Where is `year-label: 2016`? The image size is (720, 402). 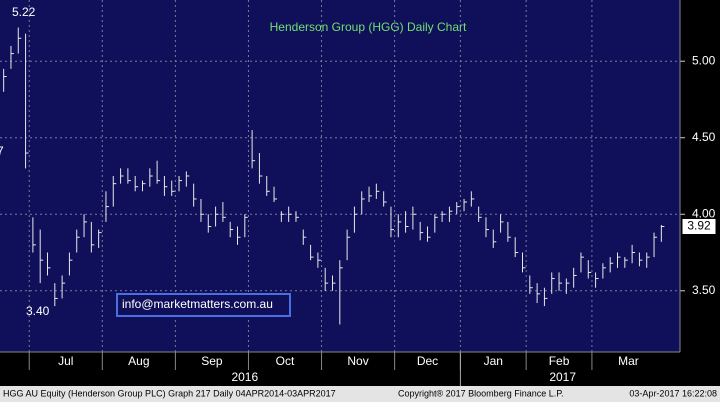
year-label: 2016 is located at coordinates (244, 377).